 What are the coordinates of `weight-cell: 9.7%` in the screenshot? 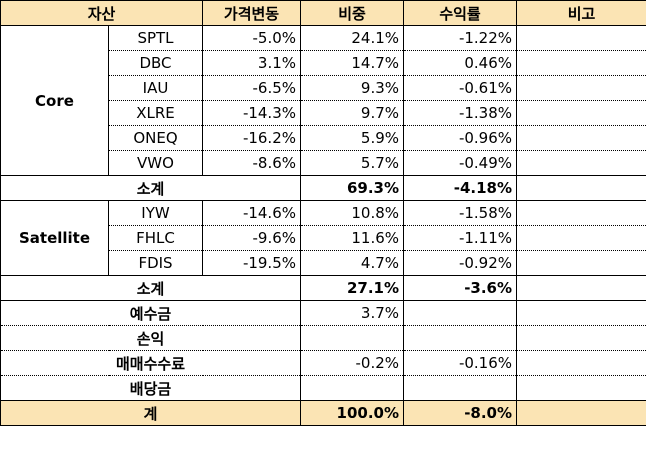 It's located at (352, 113).